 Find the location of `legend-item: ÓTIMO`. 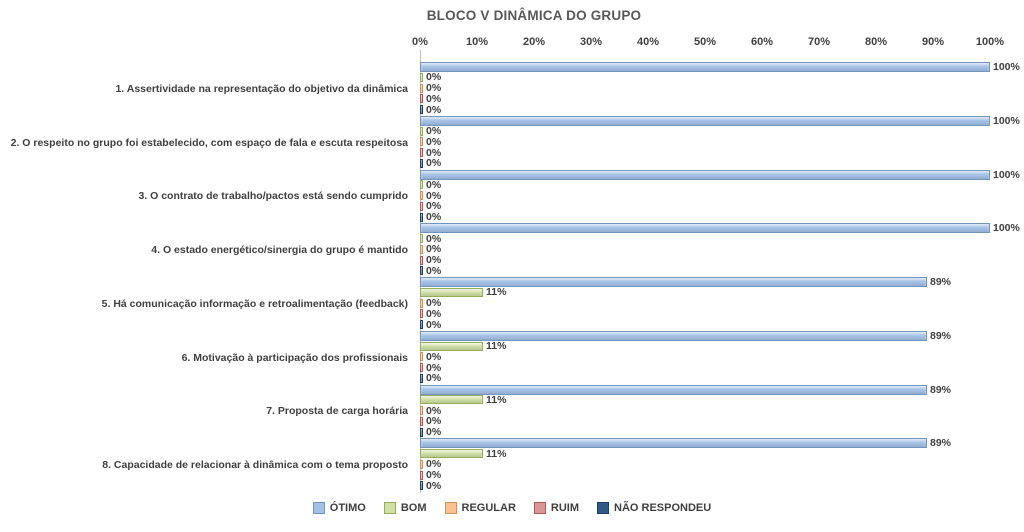

legend-item: ÓTIMO is located at coordinates (339, 508).